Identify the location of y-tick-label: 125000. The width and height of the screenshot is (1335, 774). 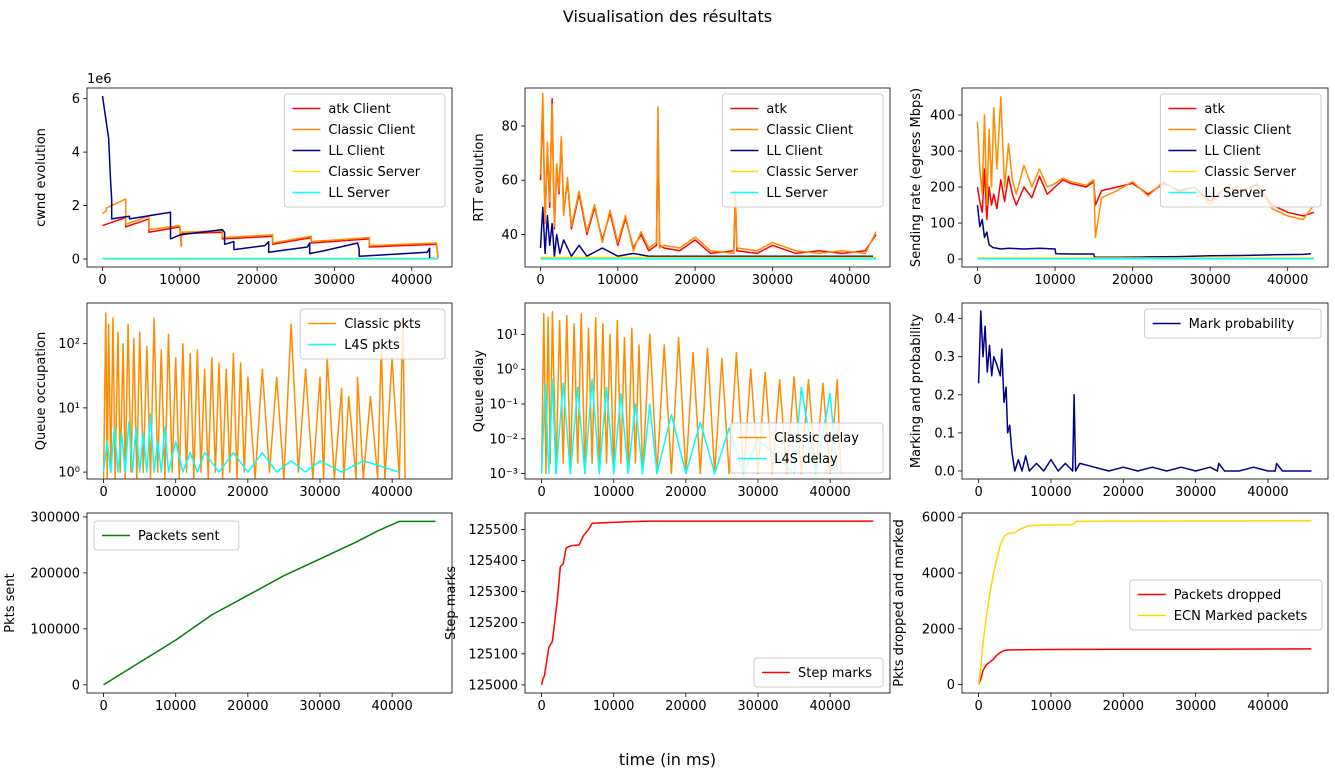
(493, 685).